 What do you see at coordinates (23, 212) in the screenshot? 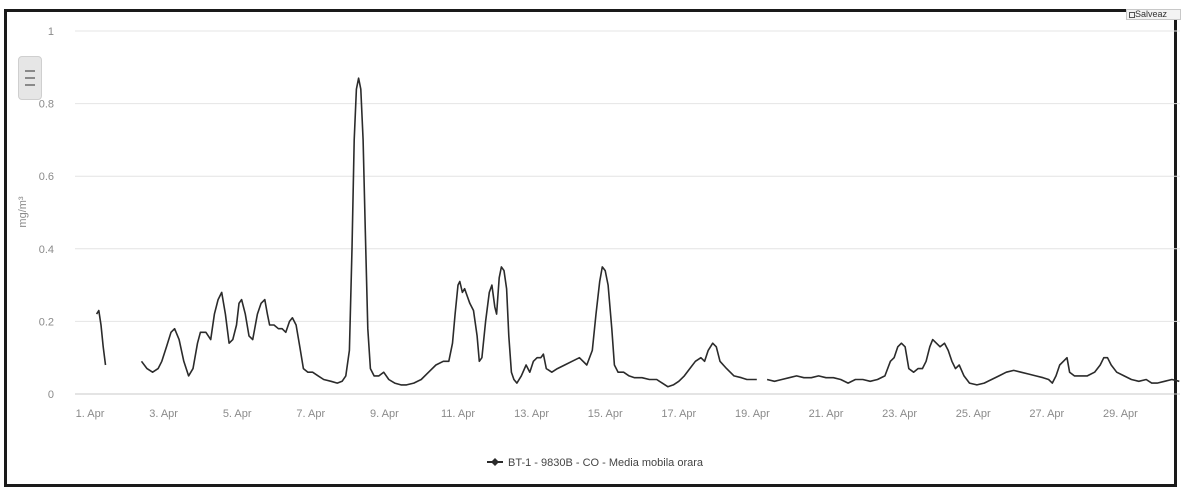
I see `y-axis-label: mg/m³` at bounding box center [23, 212].